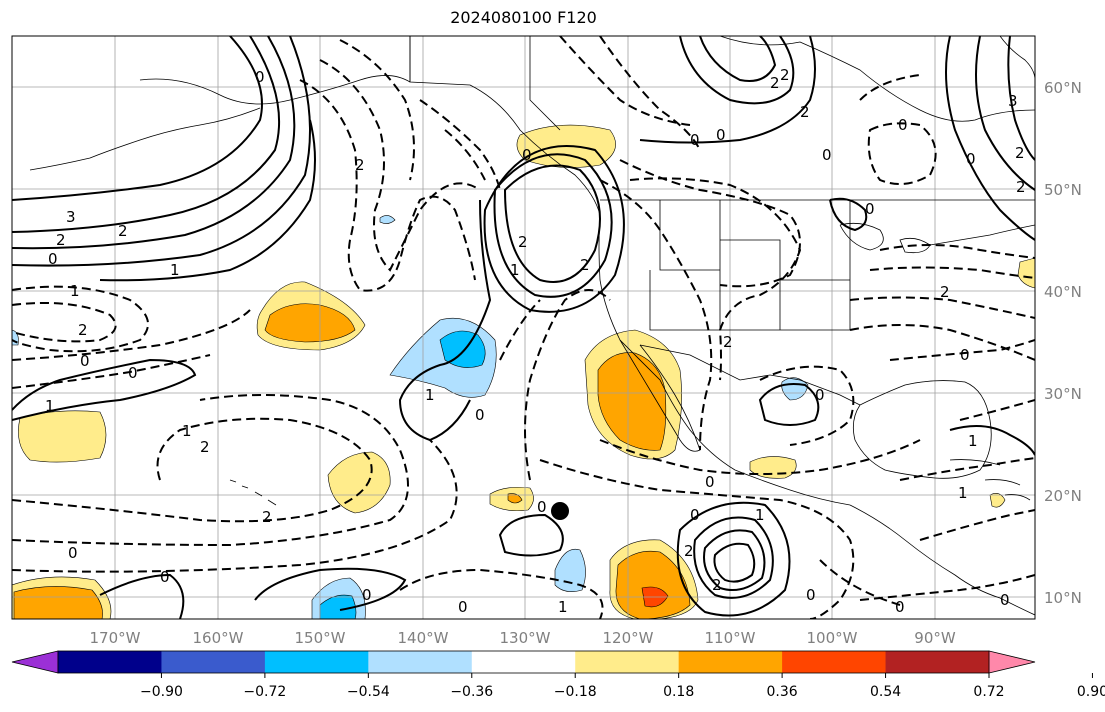 The image size is (1105, 712). Describe the element at coordinates (523, 17) in the screenshot. I see `map-title: 2024080100 F120` at that location.